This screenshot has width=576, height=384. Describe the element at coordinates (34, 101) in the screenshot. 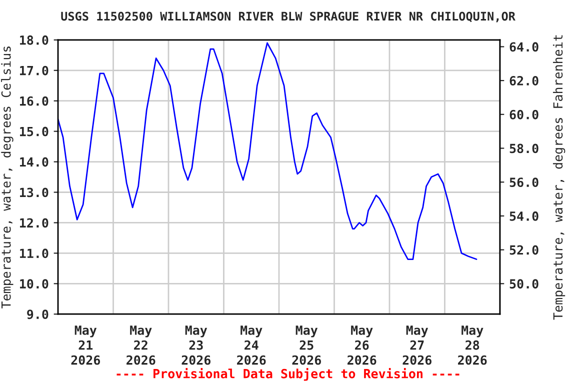

I see `y-tick-label: 16.0` at that location.